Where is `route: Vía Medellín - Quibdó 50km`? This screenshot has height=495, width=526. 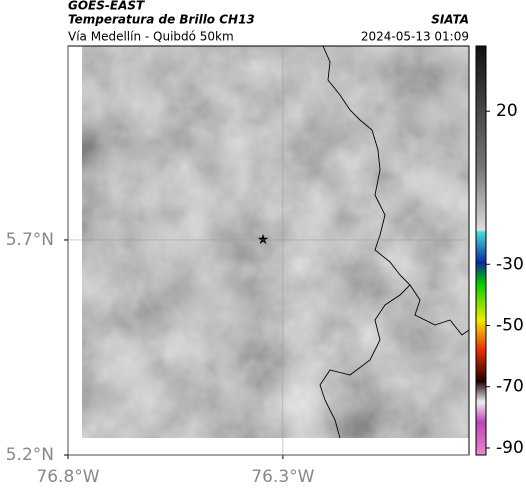
route: Vía Medellín - Quibdó 50km is located at coordinates (151, 37).